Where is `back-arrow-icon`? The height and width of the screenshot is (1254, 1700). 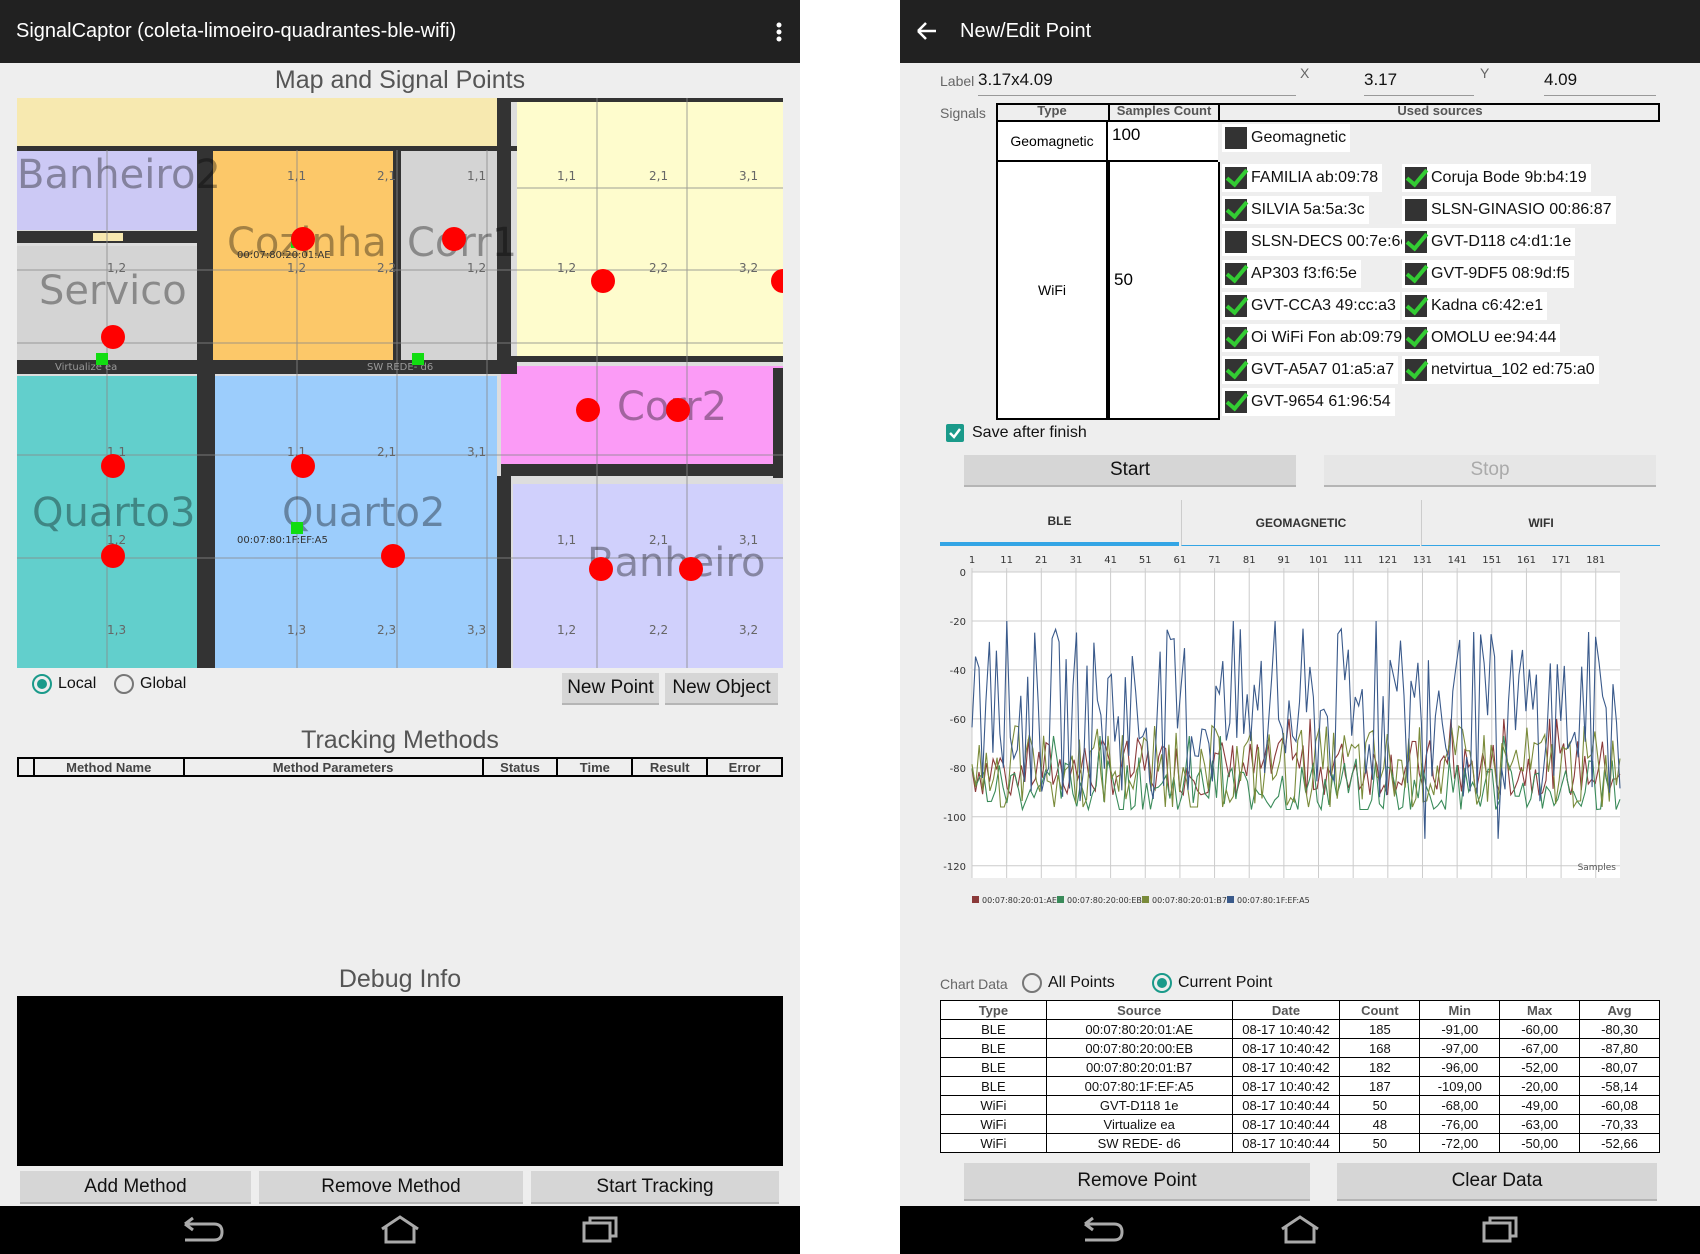
back-arrow-icon is located at coordinates (927, 31).